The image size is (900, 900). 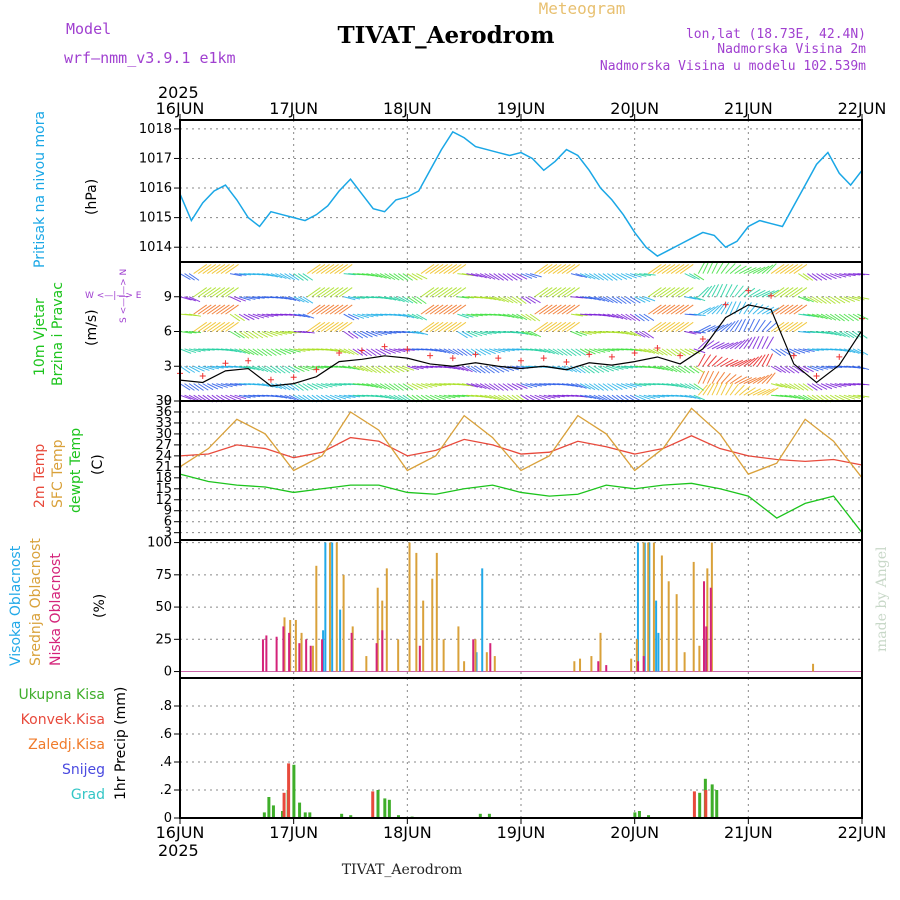 What do you see at coordinates (446, 35) in the screenshot?
I see `station-title: TIVAT_Aerodrom` at bounding box center [446, 35].